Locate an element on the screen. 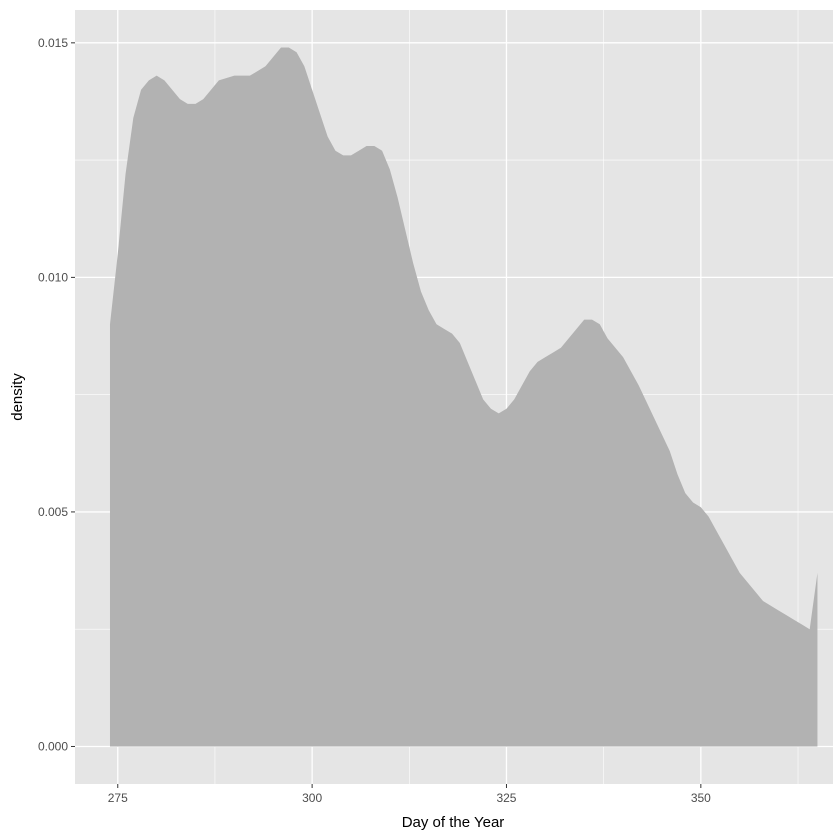 The image size is (840, 840). x-tick-label: 325 is located at coordinates (506, 798).